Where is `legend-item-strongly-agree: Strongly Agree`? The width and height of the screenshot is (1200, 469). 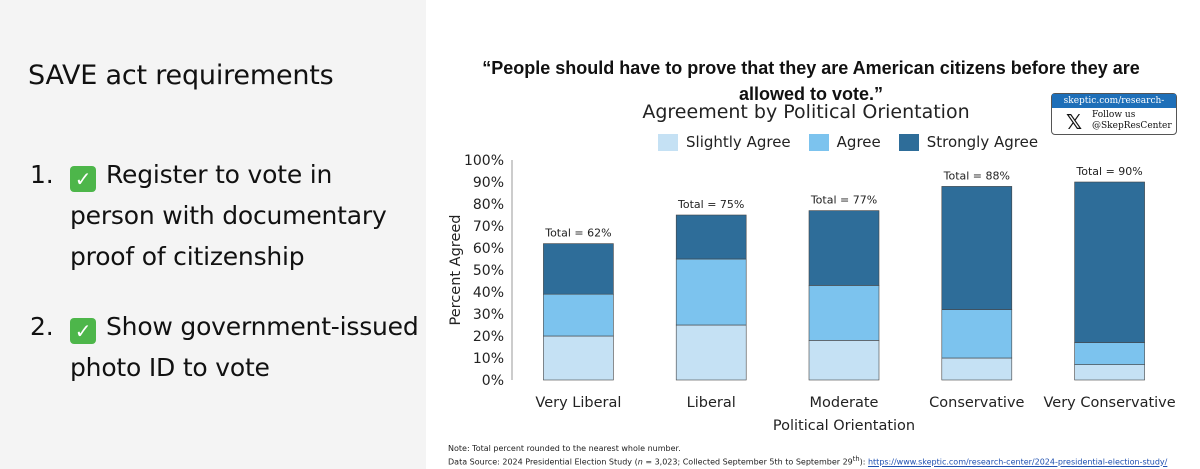
legend-item-strongly-agree: Strongly Agree is located at coordinates (968, 142).